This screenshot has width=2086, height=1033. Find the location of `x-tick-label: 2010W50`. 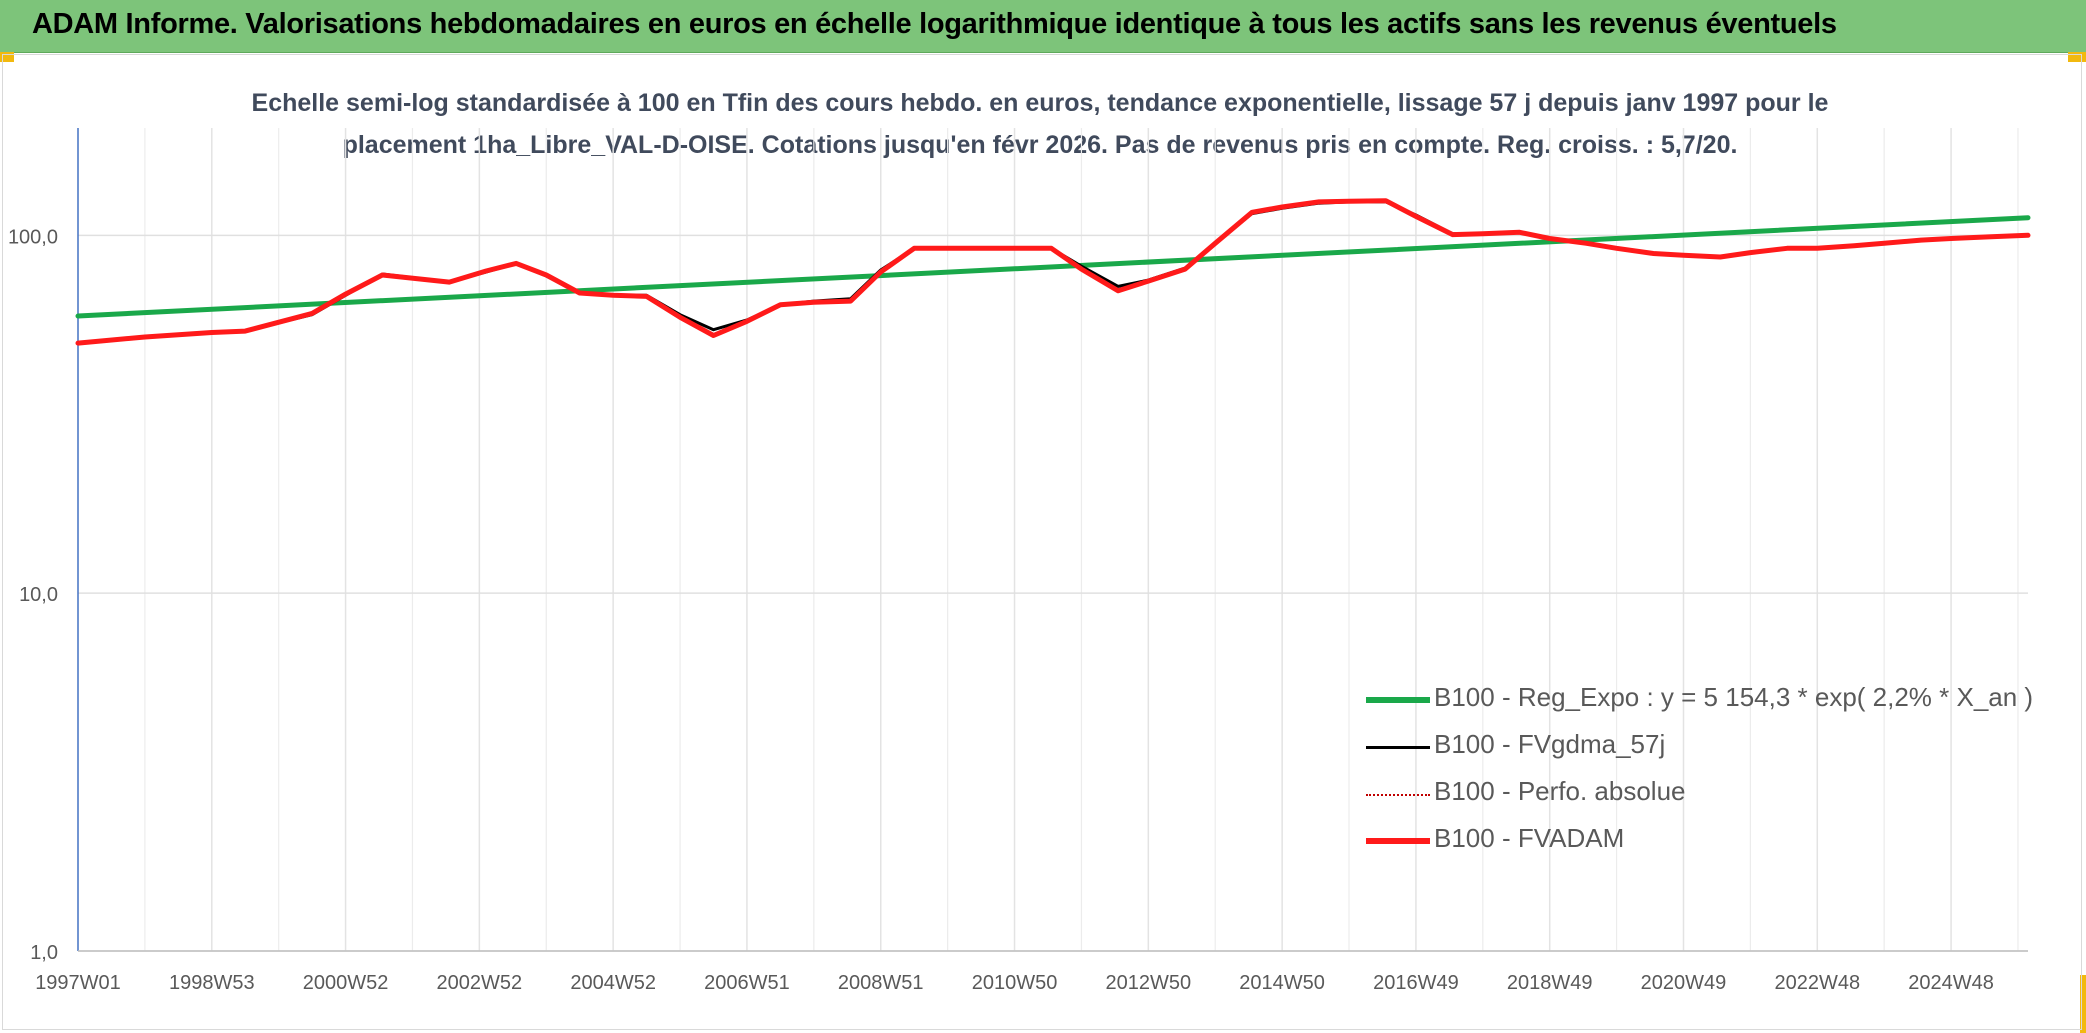

x-tick-label: 2010W50 is located at coordinates (1015, 983).